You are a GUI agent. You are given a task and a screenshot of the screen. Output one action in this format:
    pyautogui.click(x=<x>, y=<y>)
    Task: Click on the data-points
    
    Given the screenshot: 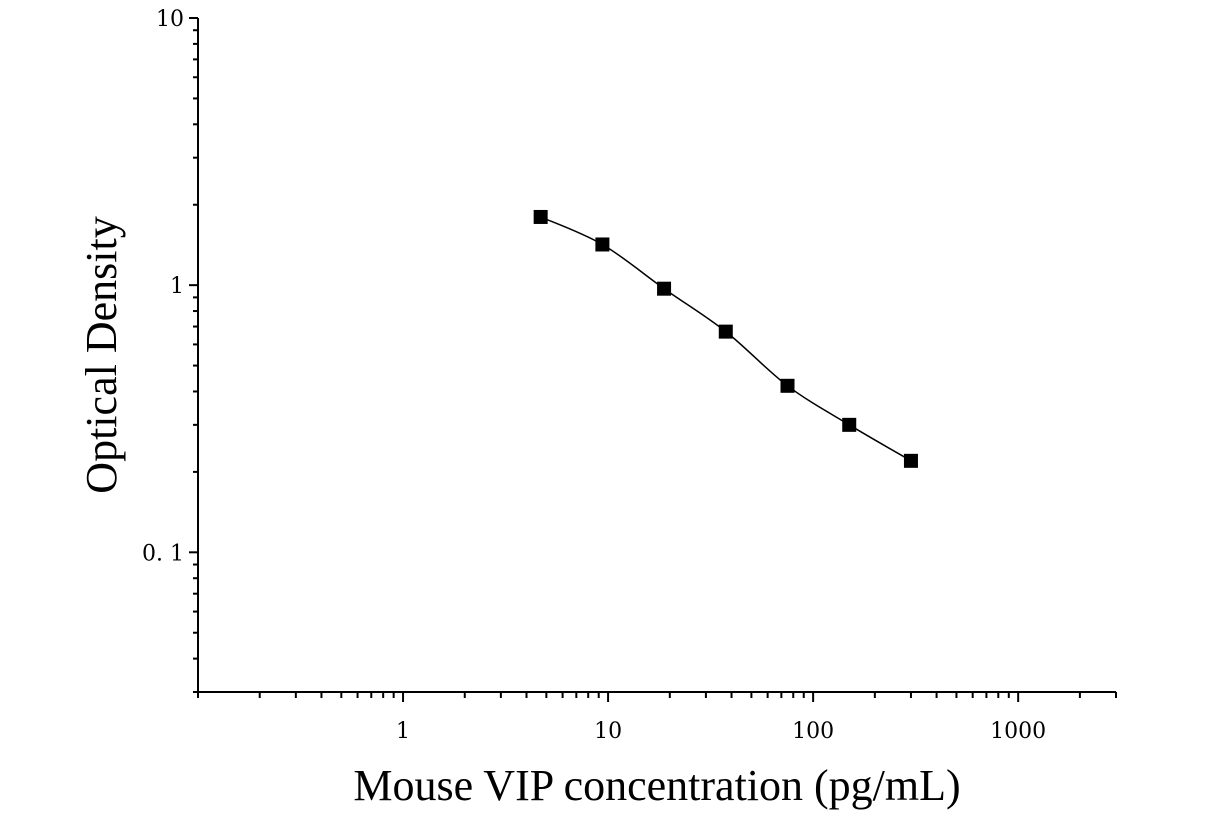 What is the action you would take?
    pyautogui.click(x=725, y=338)
    